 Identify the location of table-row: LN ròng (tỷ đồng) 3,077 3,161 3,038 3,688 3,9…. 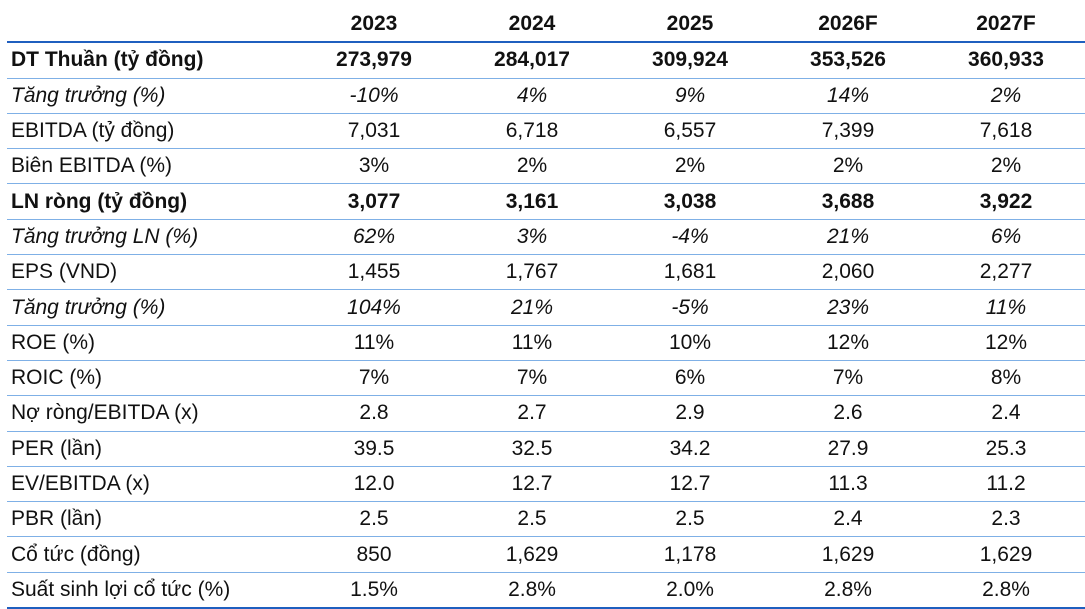
(546, 201).